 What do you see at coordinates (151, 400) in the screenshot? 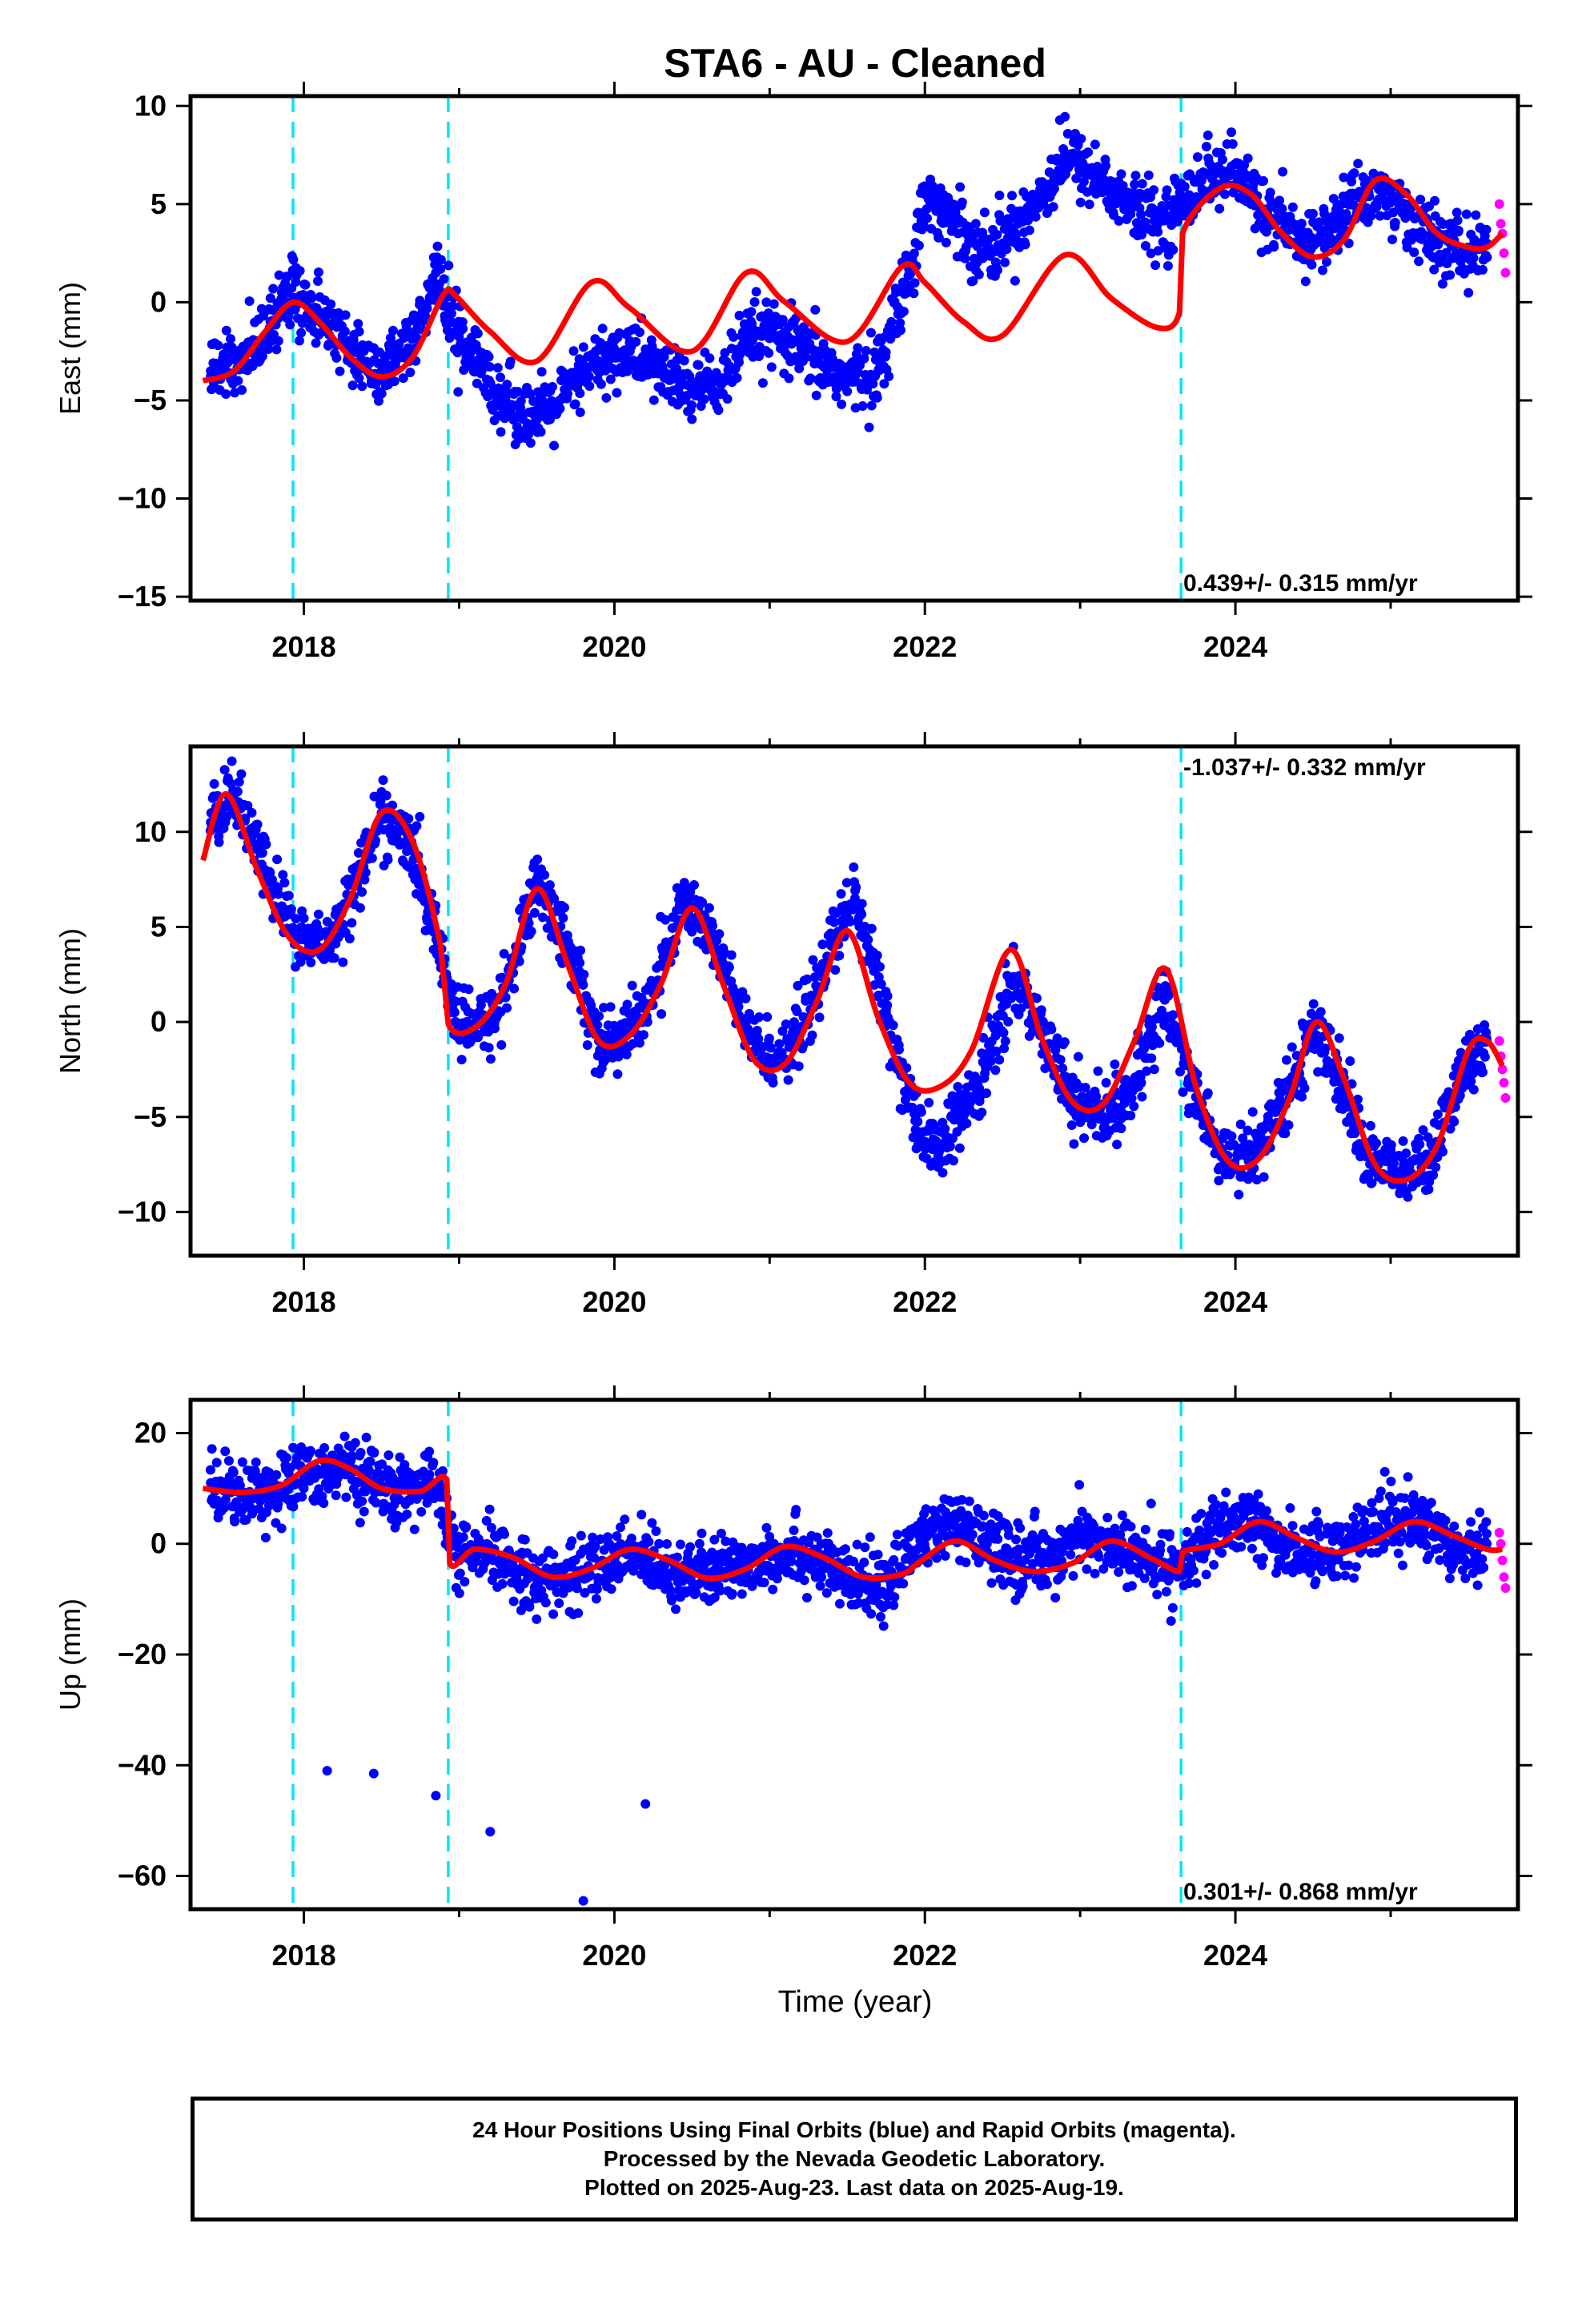
I see `y-tick-label: −5` at bounding box center [151, 400].